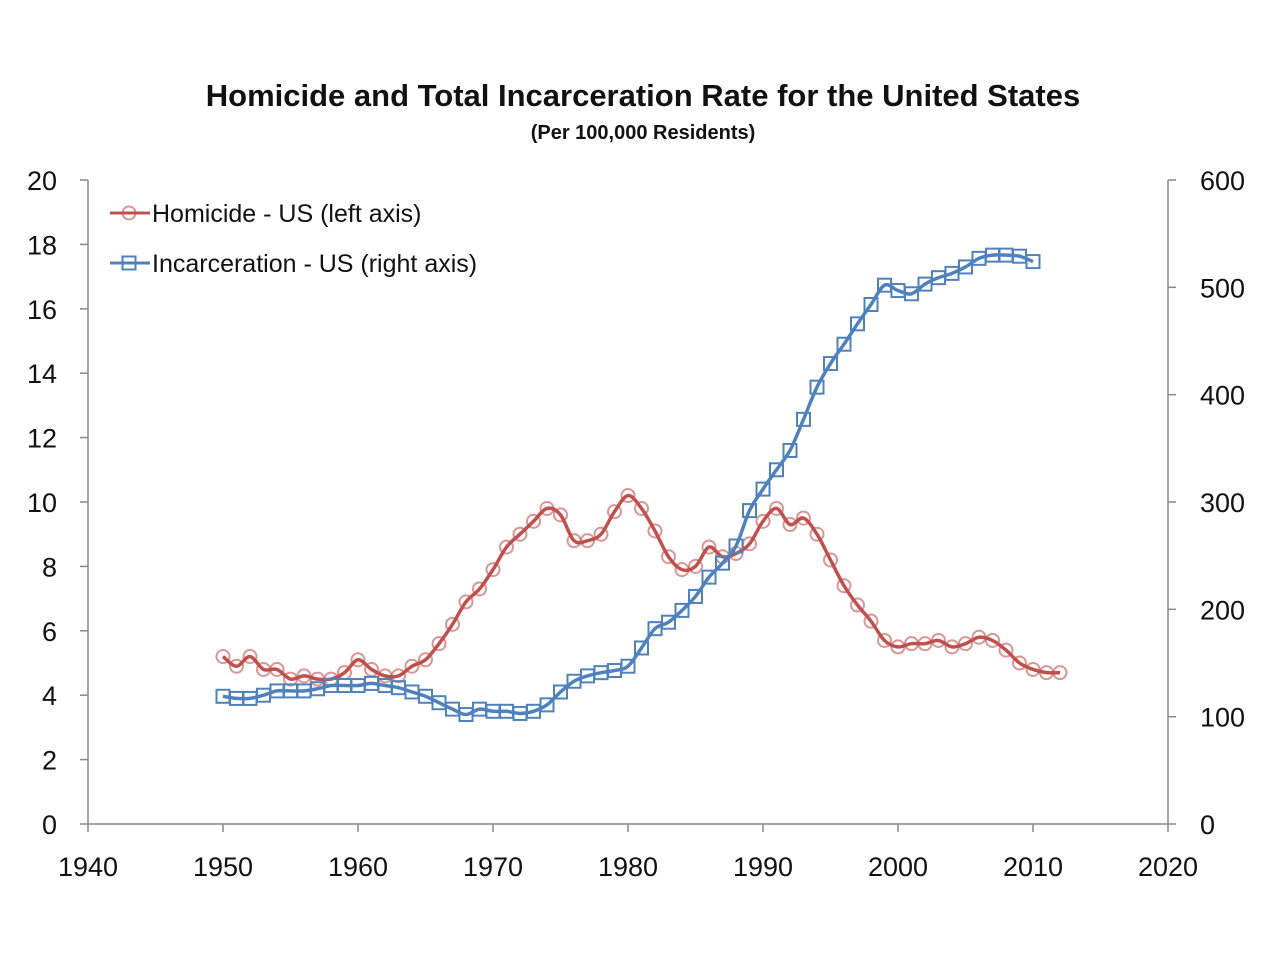 Image resolution: width=1280 pixels, height=960 pixels. Describe the element at coordinates (1222, 610) in the screenshot. I see `y-right-tick-label: 200` at that location.